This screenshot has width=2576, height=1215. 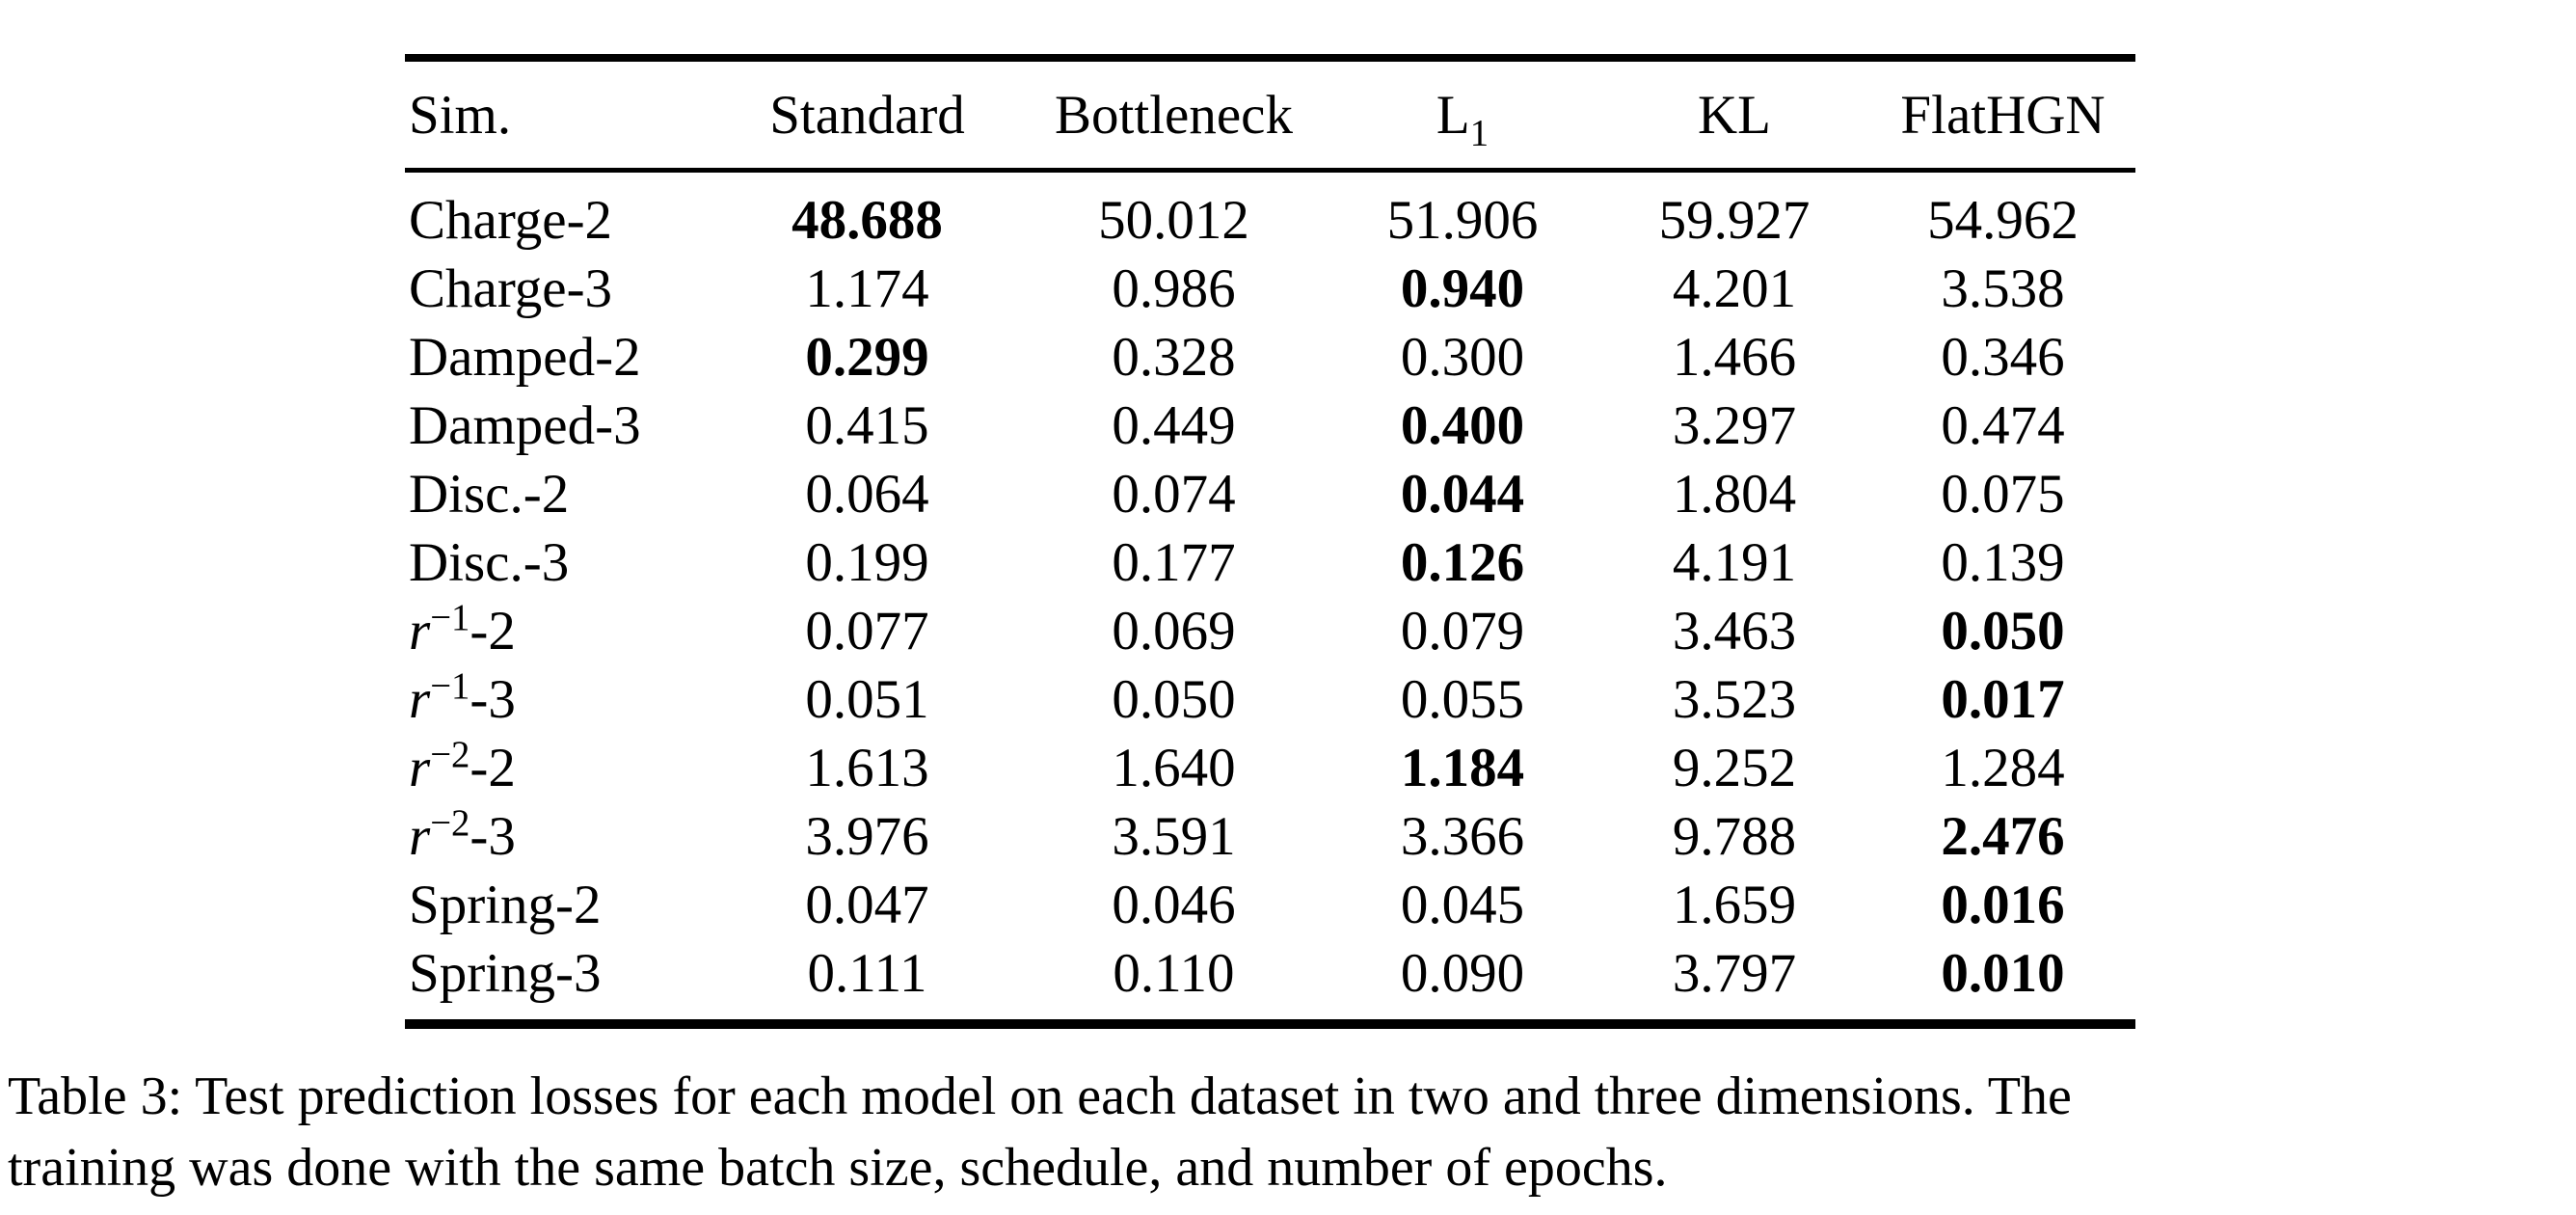 What do you see at coordinates (1463, 768) in the screenshot?
I see `loss-value-cell: 1.184` at bounding box center [1463, 768].